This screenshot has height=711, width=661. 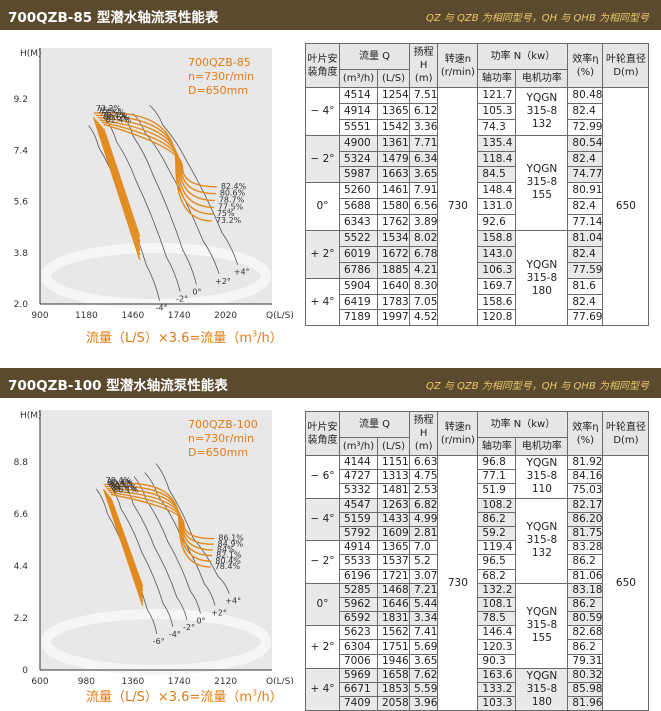 I want to click on efficiency-label-right: 86.1%, so click(x=231, y=538).